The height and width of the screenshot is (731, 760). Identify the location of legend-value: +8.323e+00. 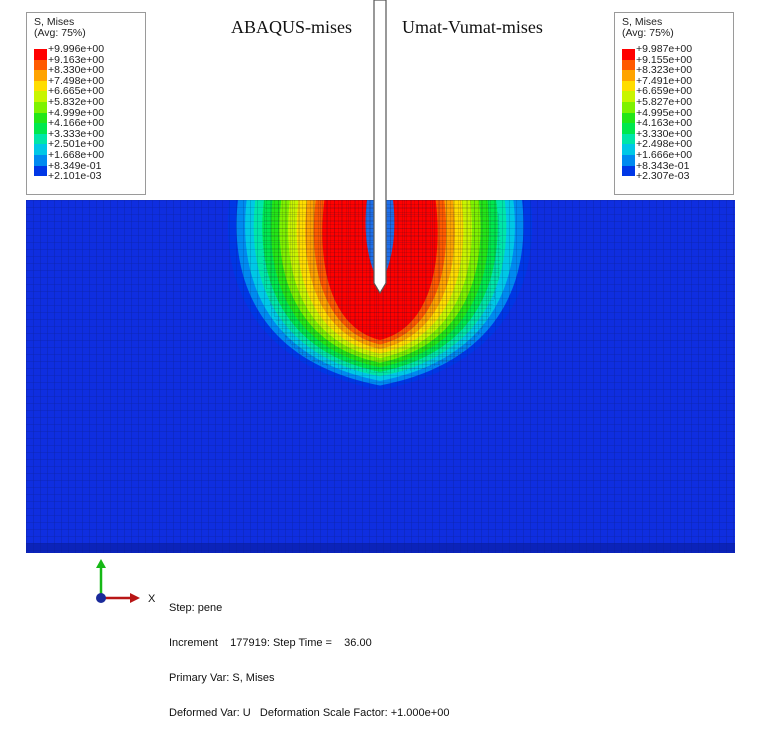
(664, 70).